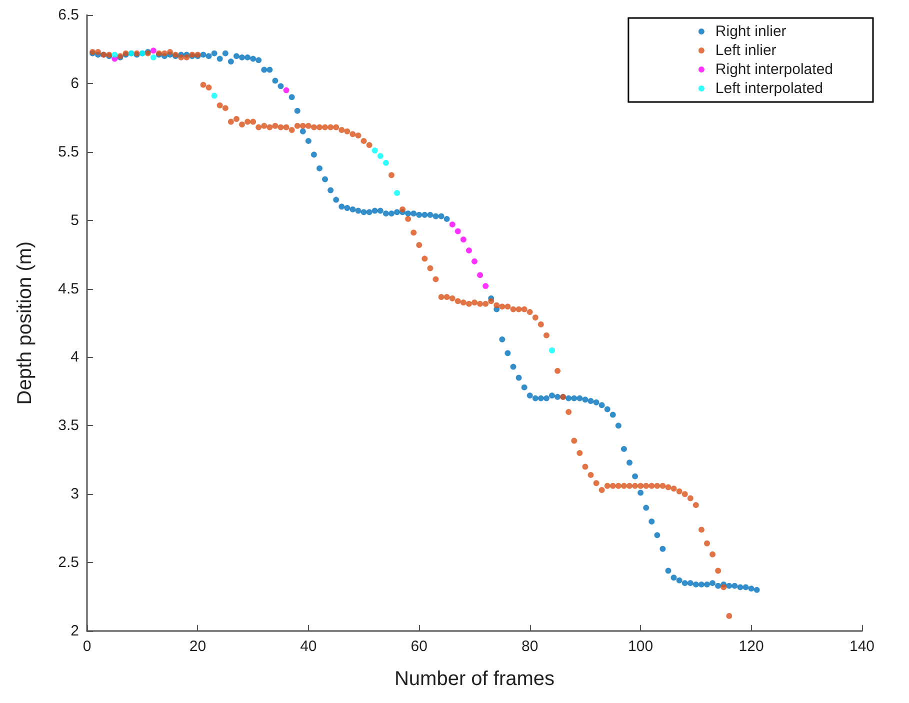 The width and height of the screenshot is (909, 703). What do you see at coordinates (769, 88) in the screenshot?
I see `legend-label: Left interpolated` at bounding box center [769, 88].